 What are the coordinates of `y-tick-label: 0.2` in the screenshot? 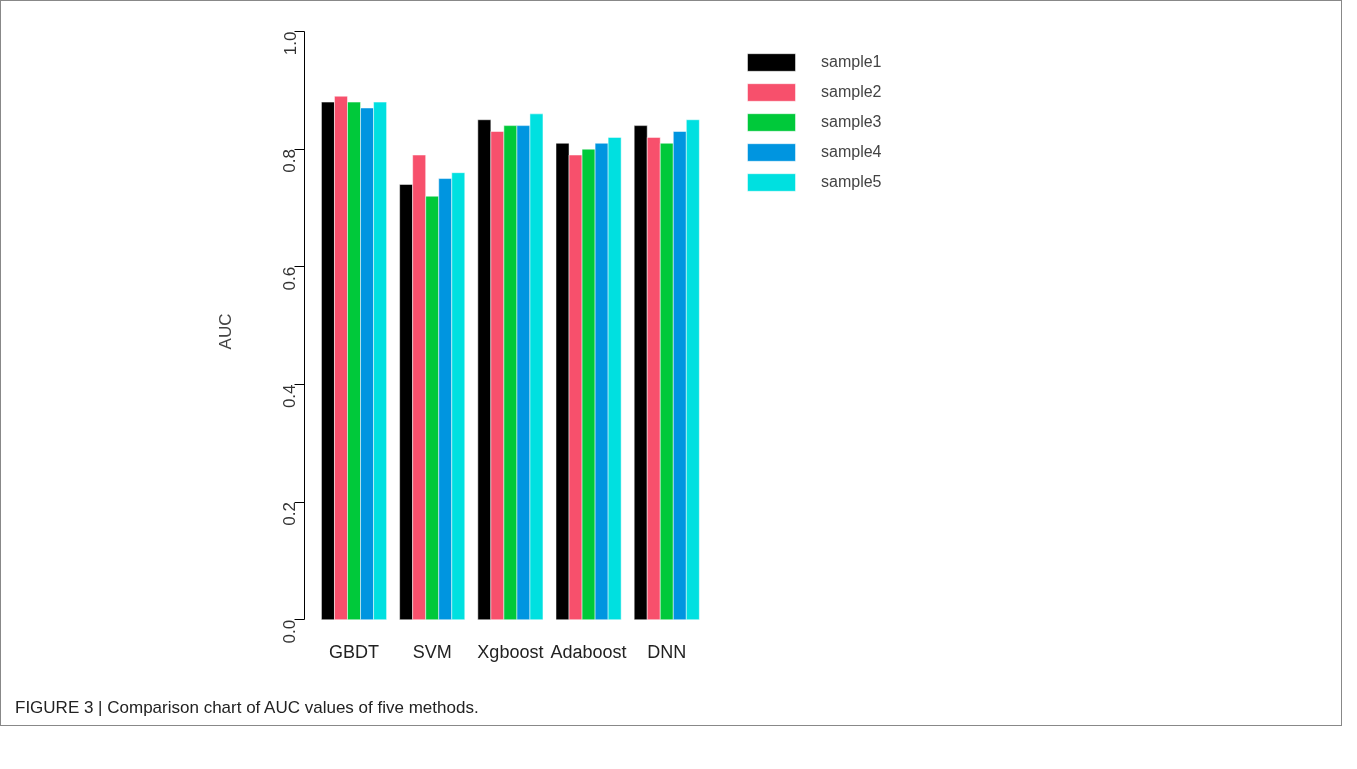 It's located at (290, 514).